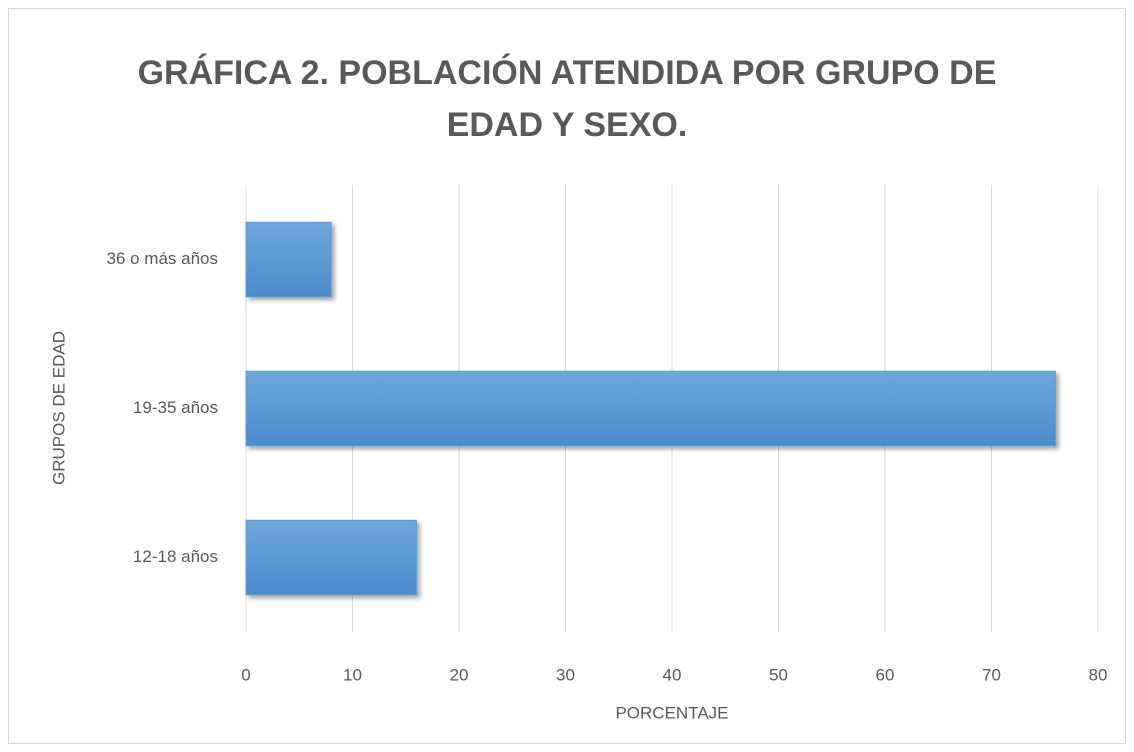 The height and width of the screenshot is (752, 1134). Describe the element at coordinates (162, 258) in the screenshot. I see `y-tick-label: 36 o más años` at that location.